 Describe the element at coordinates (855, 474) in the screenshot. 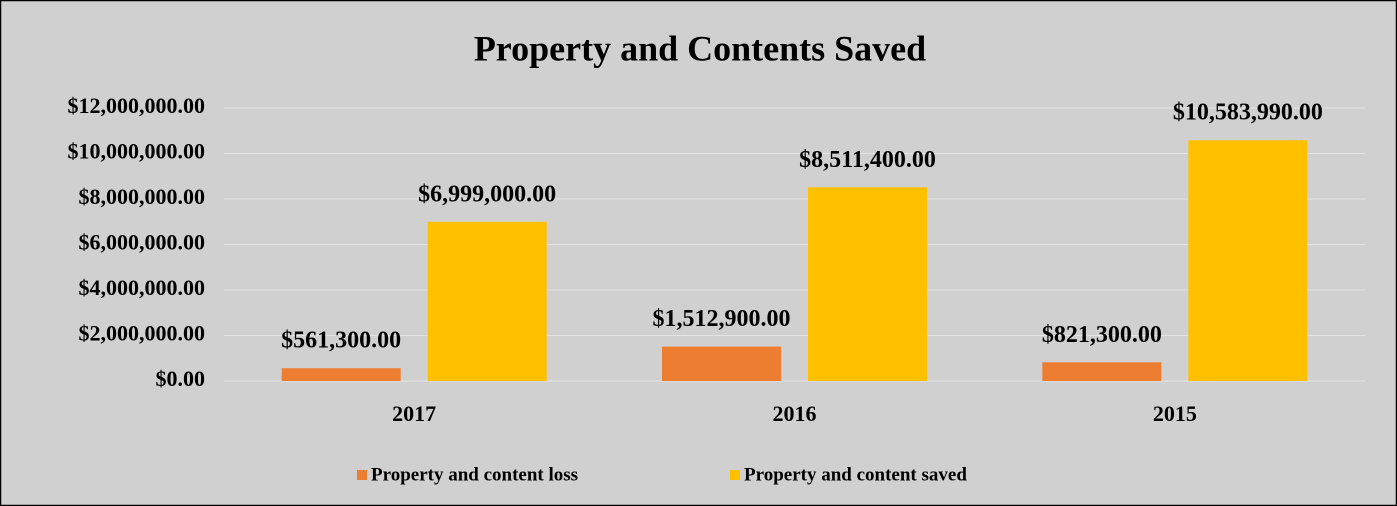

I see `legend-label: Property and content saved` at that location.